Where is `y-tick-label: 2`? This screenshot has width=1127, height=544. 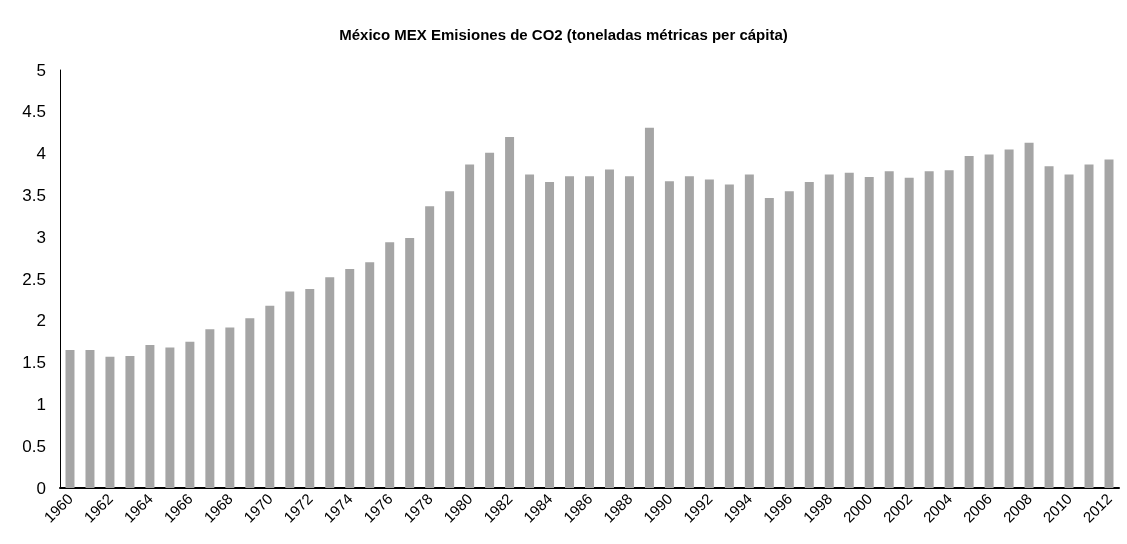 y-tick-label: 2 is located at coordinates (41, 321).